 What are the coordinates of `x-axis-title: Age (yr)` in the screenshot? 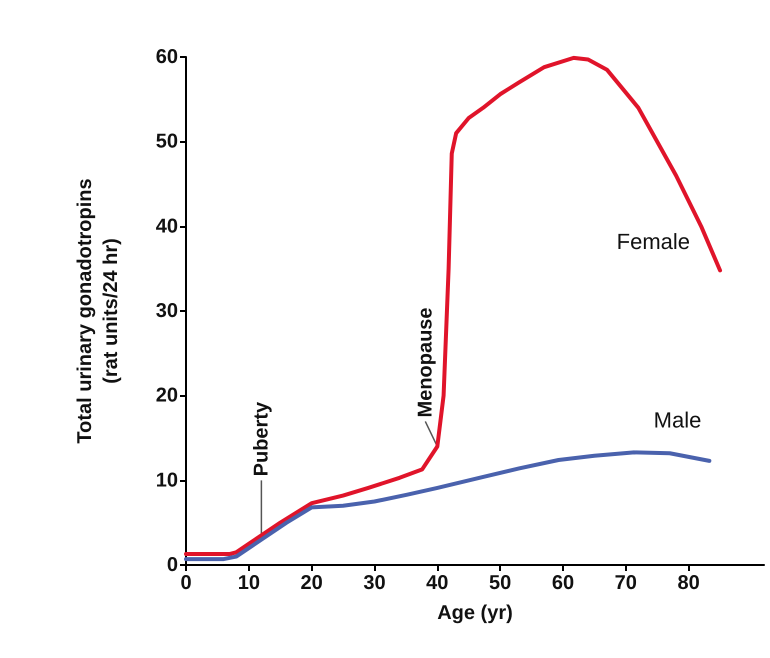 It's located at (475, 613).